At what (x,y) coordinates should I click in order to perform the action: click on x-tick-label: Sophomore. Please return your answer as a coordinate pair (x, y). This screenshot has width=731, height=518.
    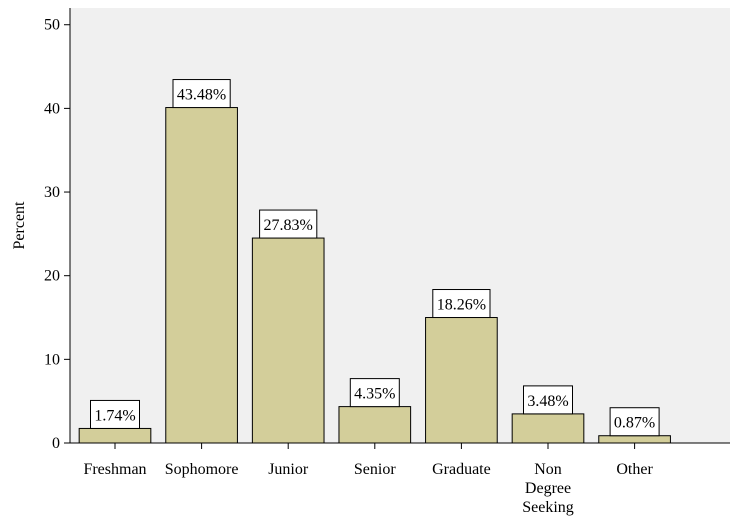
    Looking at the image, I should click on (202, 469).